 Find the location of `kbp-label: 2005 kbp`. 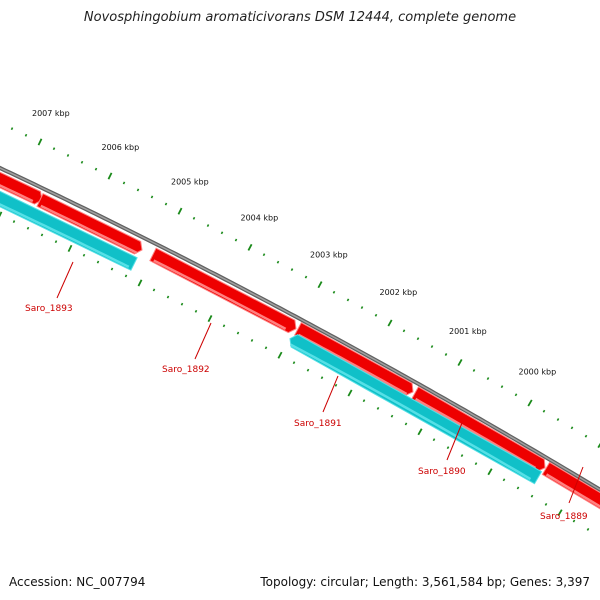

kbp-label: 2005 kbp is located at coordinates (190, 182).